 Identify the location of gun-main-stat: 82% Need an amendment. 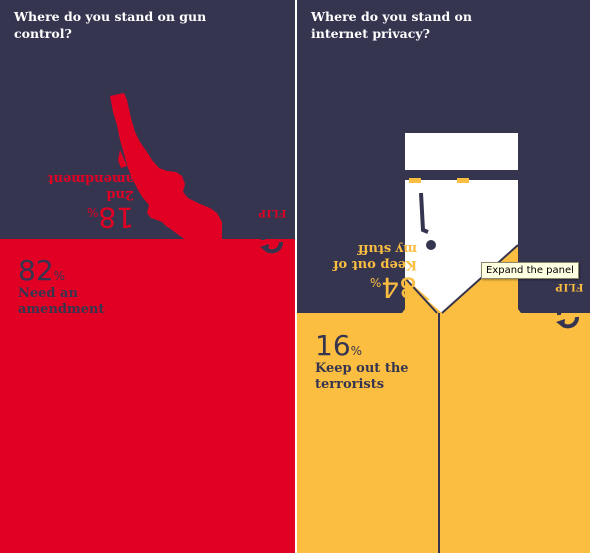
(61, 287).